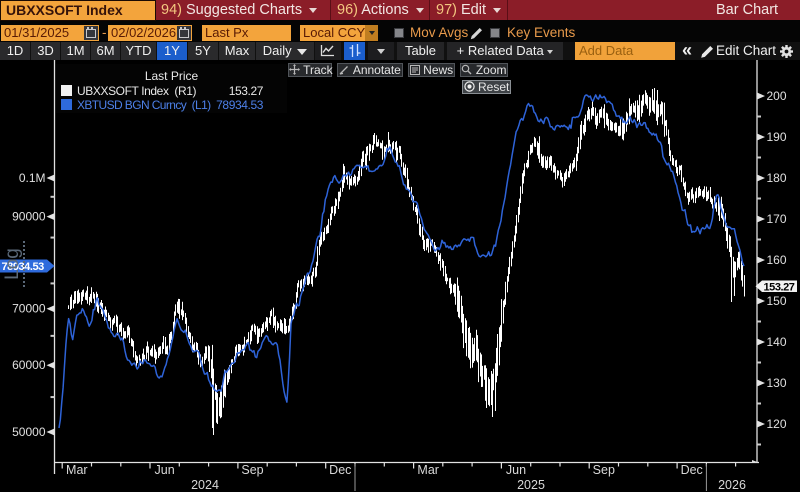 This screenshot has height=492, width=800. I want to click on svg-text: 120, so click(777, 424).